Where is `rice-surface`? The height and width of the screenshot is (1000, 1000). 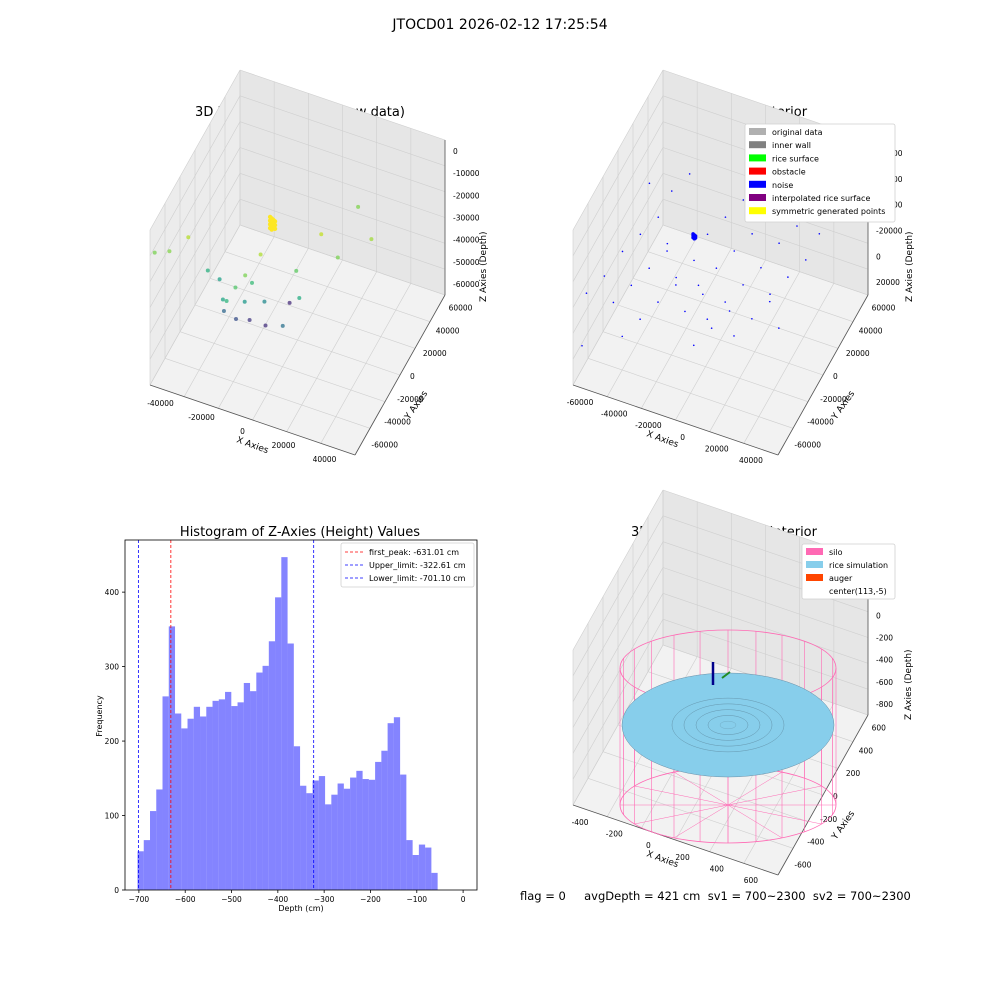 rice-surface is located at coordinates (728, 725).